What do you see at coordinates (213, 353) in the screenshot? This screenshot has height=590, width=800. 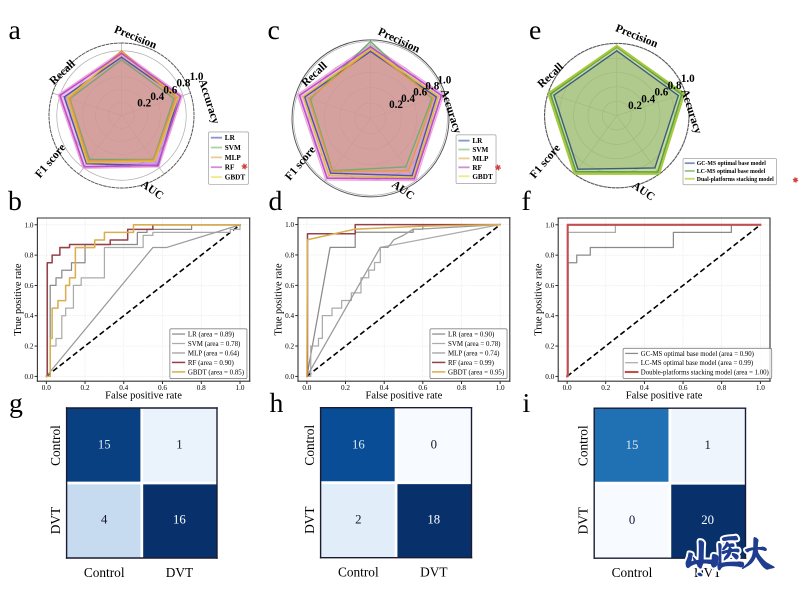 I see `svg-text: MLP (area = 0.64)` at bounding box center [213, 353].